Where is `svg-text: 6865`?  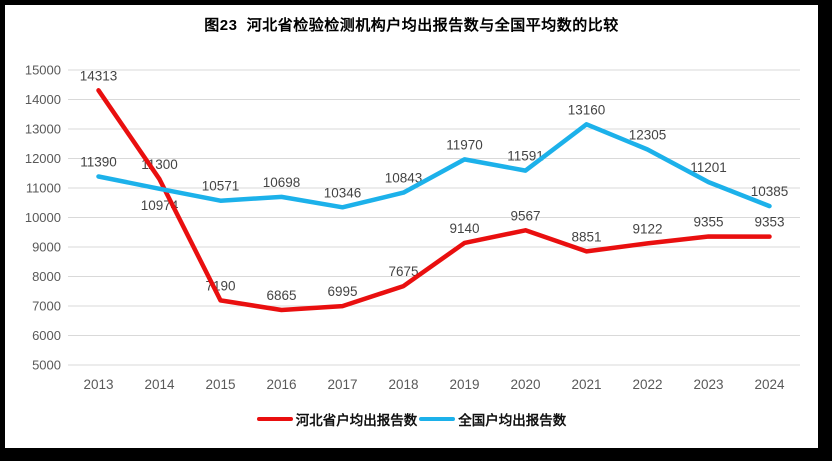 svg-text: 6865 is located at coordinates (281, 295).